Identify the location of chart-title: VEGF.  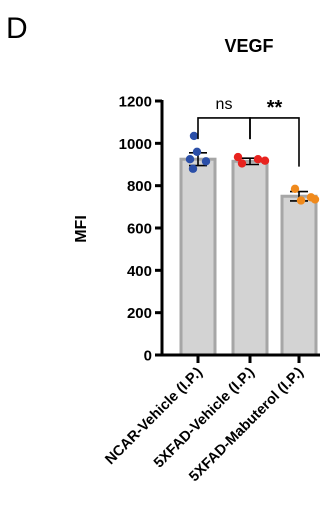
(248, 46).